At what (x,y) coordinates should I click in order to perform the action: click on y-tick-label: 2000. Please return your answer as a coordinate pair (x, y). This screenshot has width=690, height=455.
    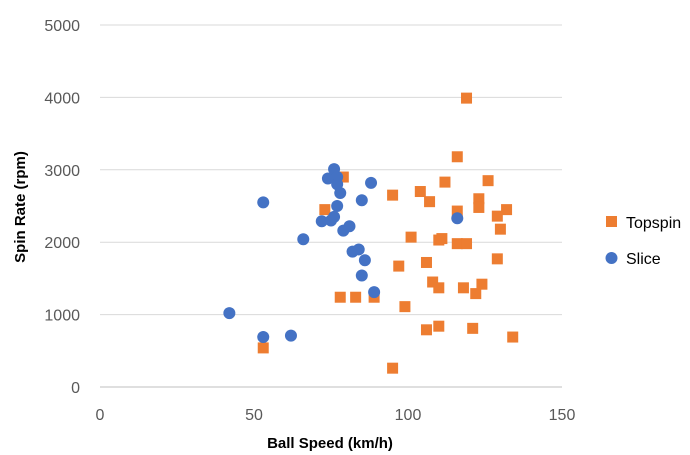
    Looking at the image, I should click on (62, 243).